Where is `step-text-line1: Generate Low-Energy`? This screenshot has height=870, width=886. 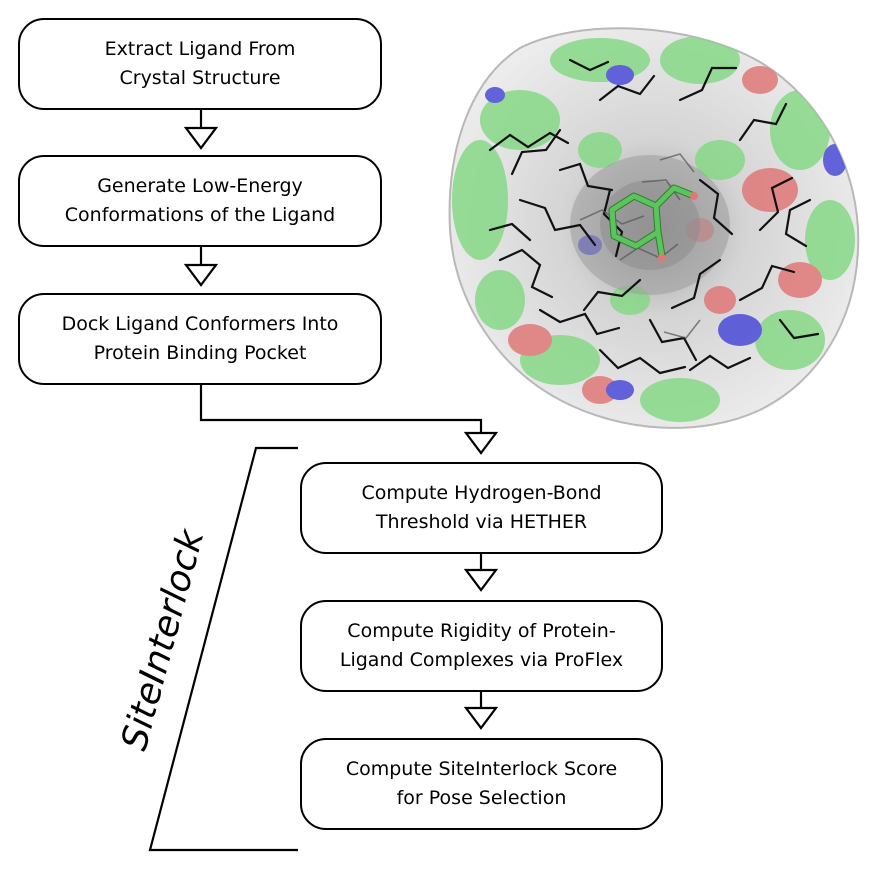 step-text-line1: Generate Low-Energy is located at coordinates (200, 186).